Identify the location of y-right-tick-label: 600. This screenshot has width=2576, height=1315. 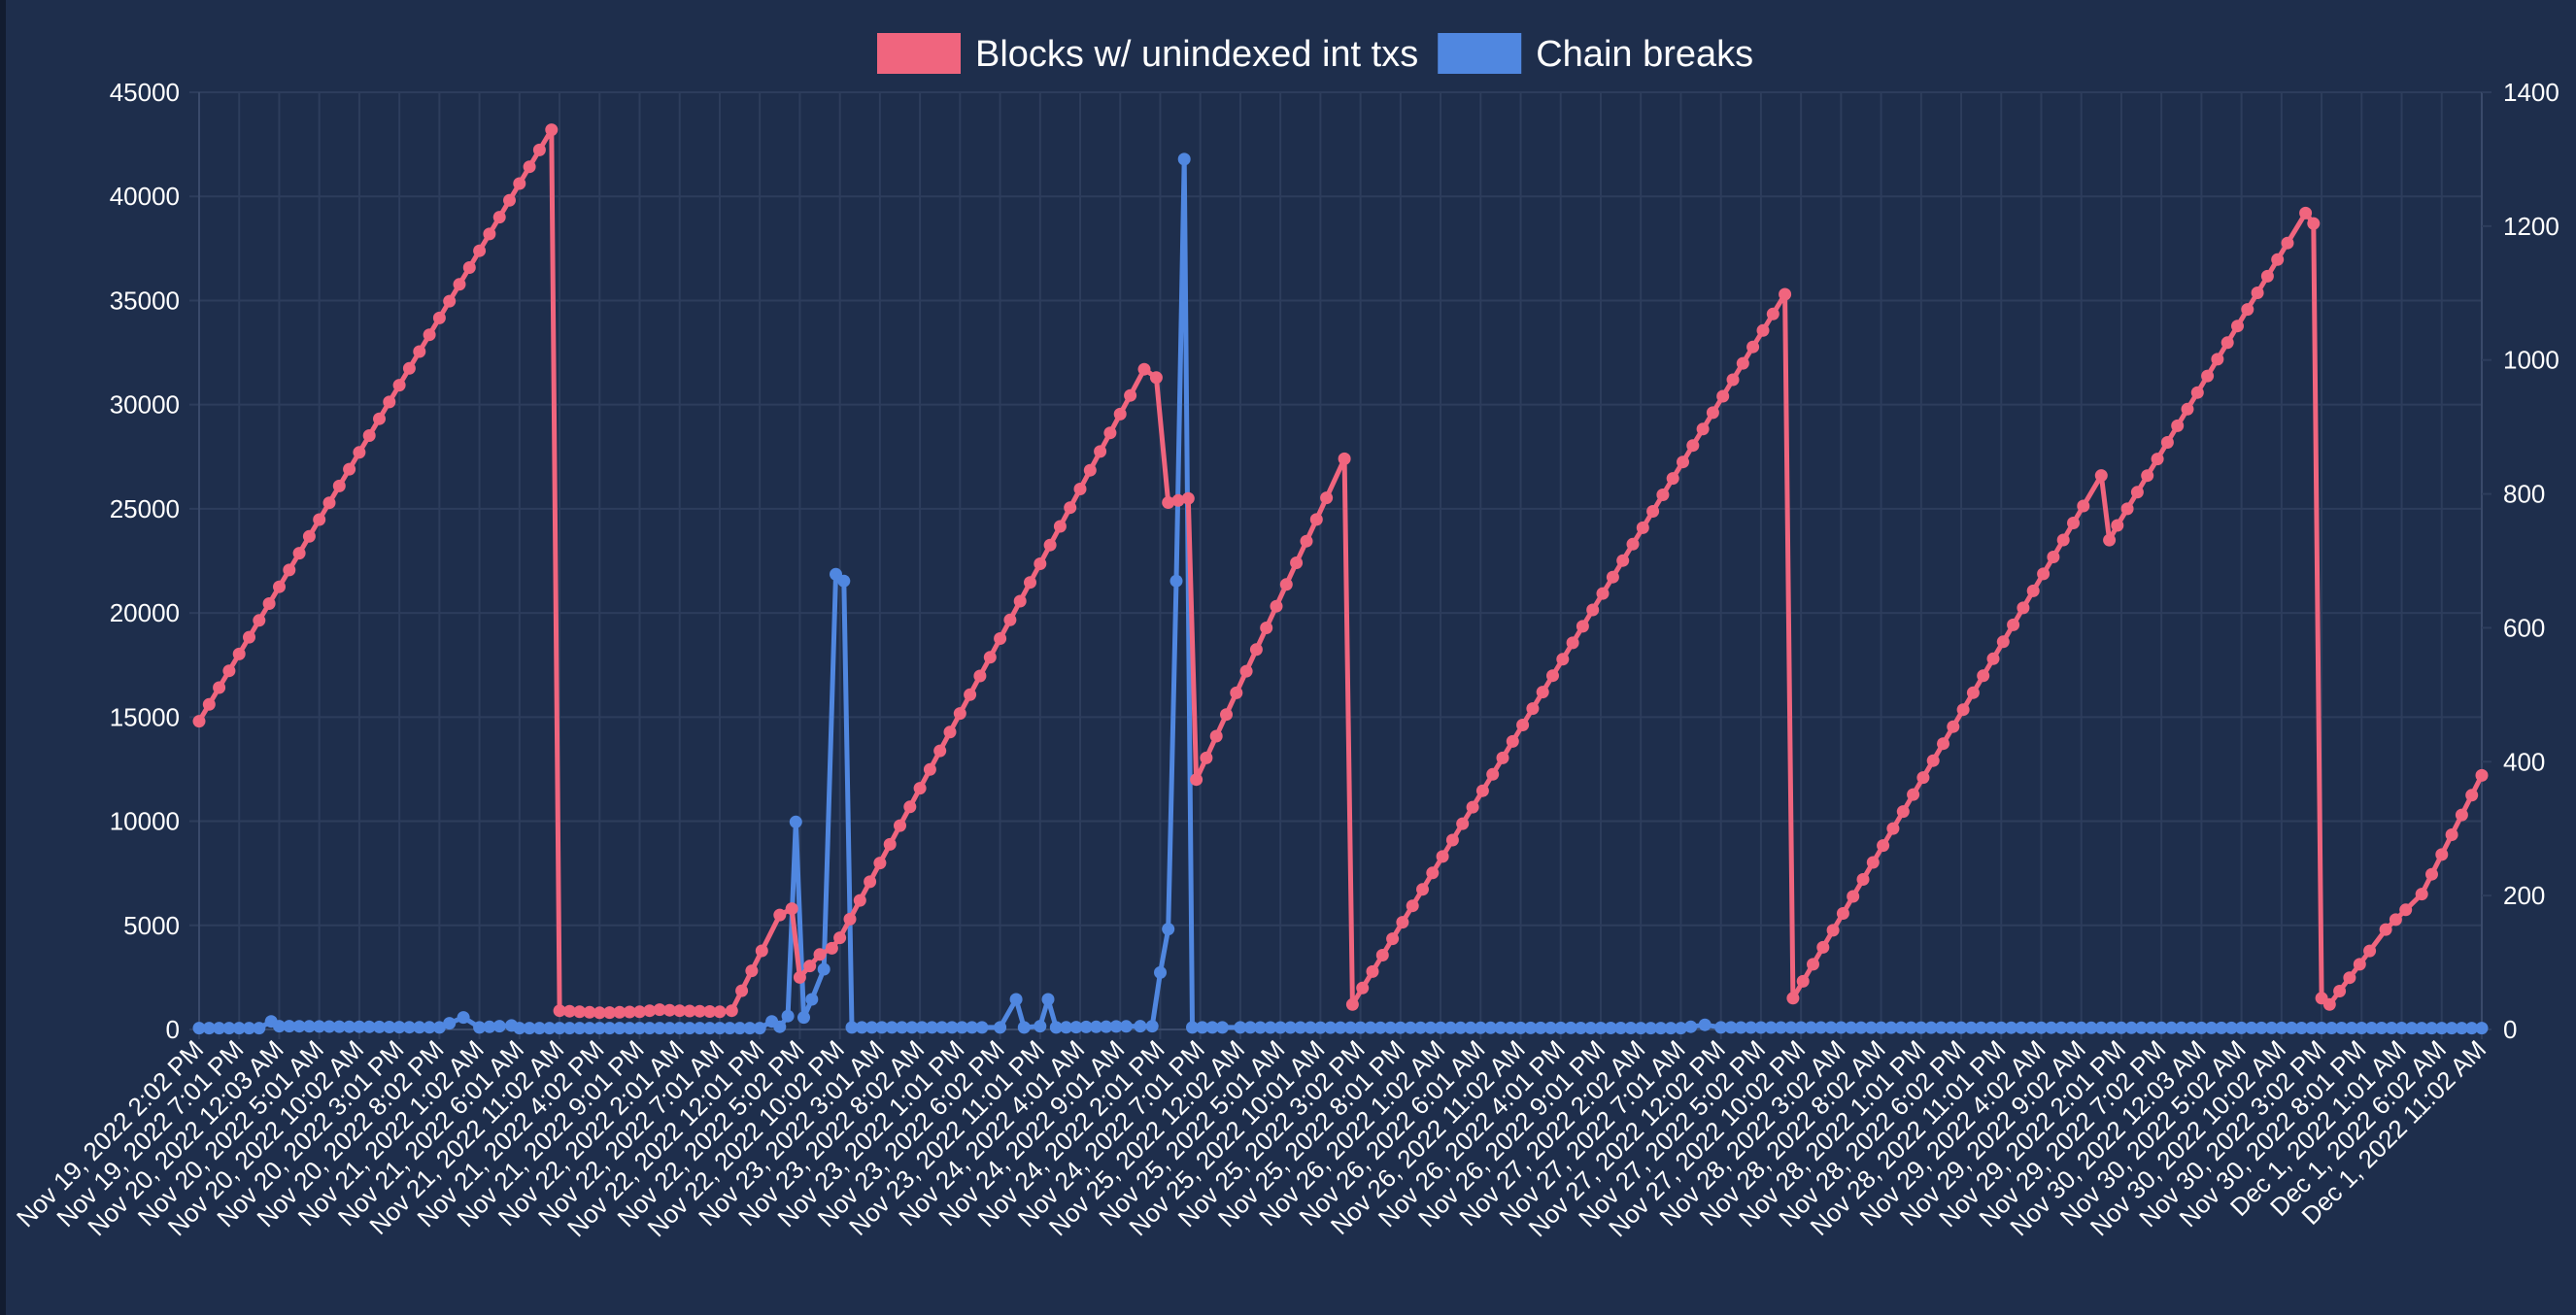
(2524, 628).